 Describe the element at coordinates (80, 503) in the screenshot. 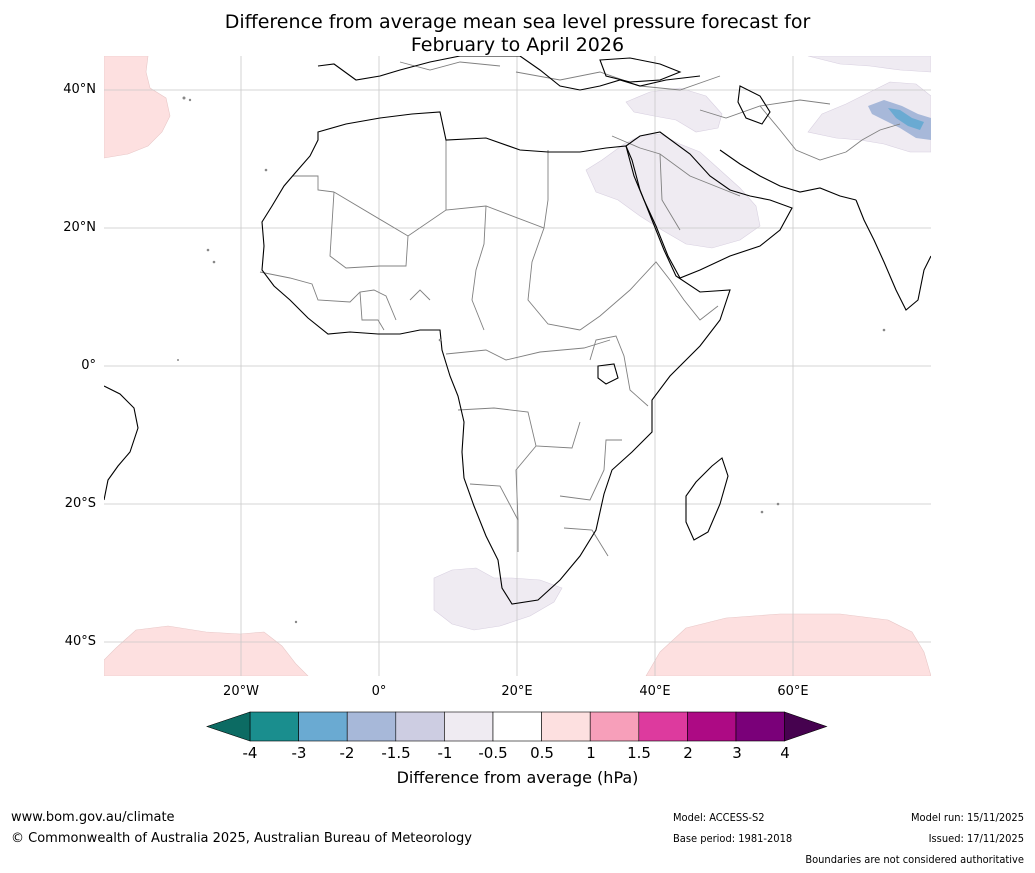

I see `lat-label-20s: 20°S` at that location.